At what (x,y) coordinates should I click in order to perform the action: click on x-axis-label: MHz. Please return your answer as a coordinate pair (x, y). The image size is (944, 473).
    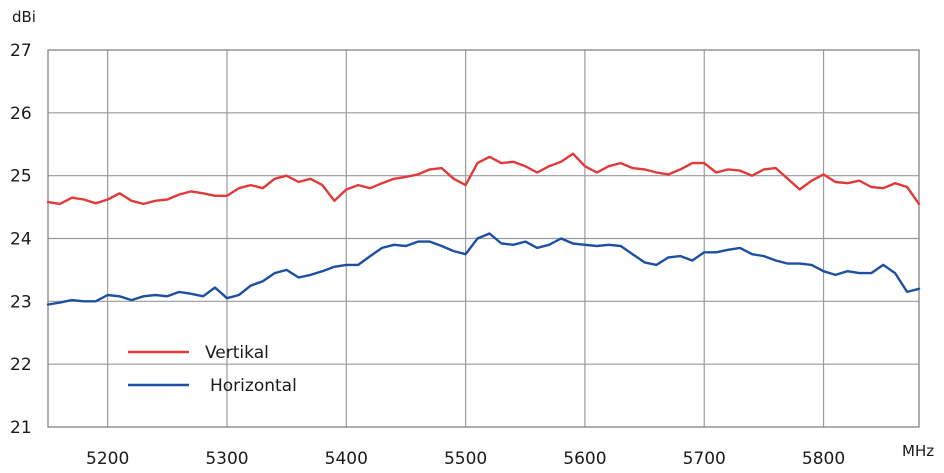
    Looking at the image, I should click on (918, 451).